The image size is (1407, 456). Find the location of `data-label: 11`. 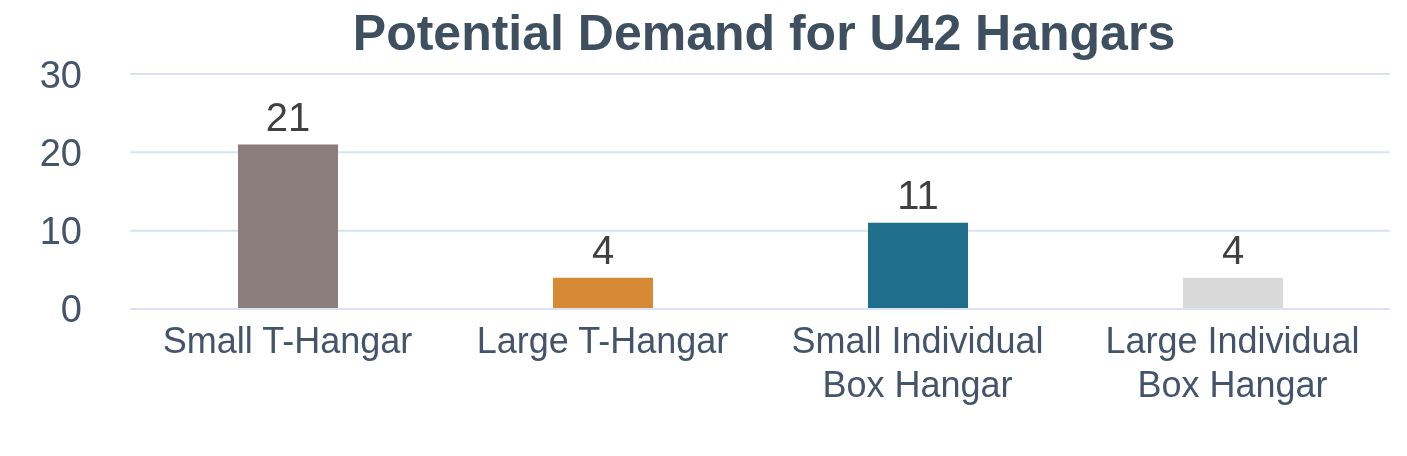

data-label: 11 is located at coordinates (918, 194).